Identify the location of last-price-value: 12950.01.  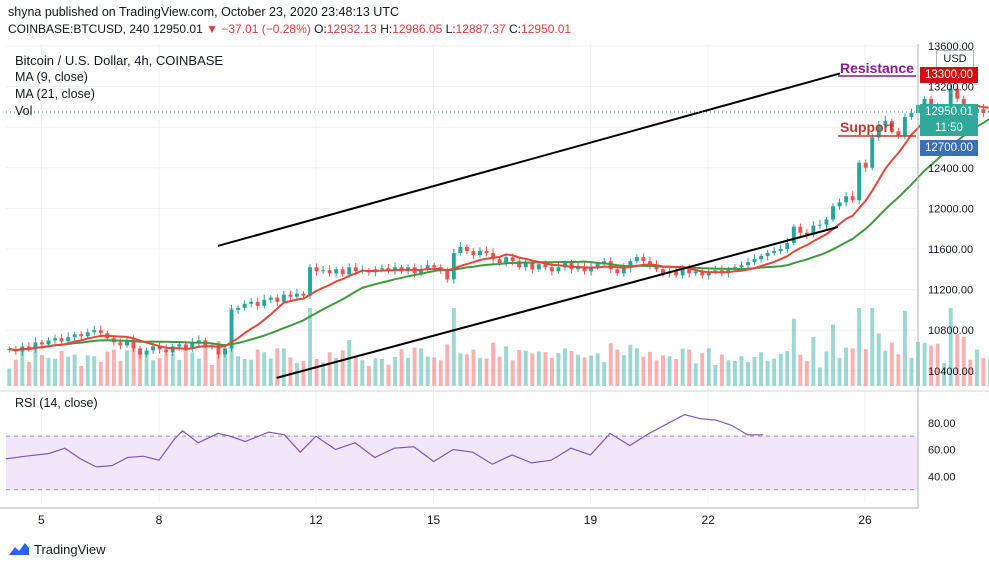
(949, 112).